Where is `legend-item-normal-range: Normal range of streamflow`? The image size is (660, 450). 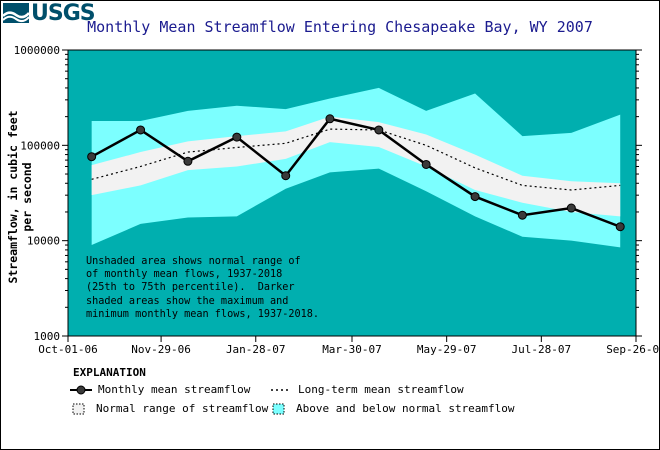 legend-item-normal-range: Normal range of streamflow is located at coordinates (170, 408).